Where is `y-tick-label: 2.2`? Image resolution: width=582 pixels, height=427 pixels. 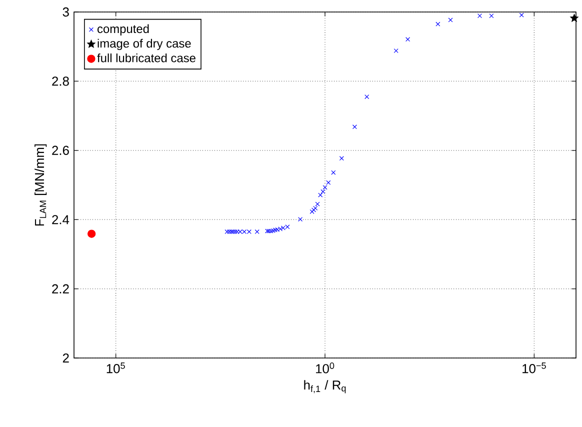 y-tick-label: 2.2 is located at coordinates (60, 289).